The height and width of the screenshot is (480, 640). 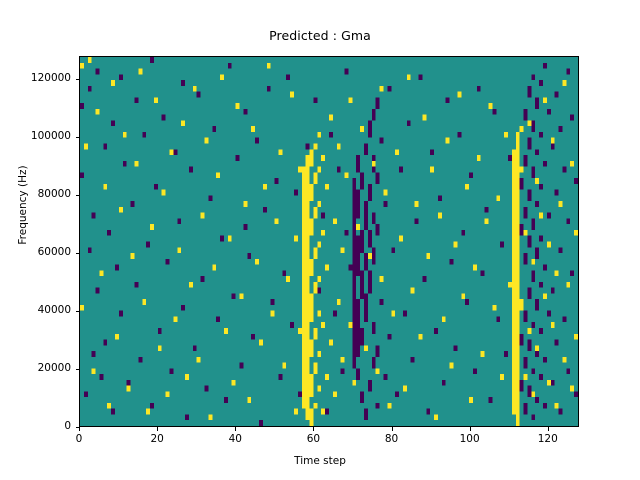 What do you see at coordinates (79, 439) in the screenshot?
I see `x-tick-label: 0` at bounding box center [79, 439].